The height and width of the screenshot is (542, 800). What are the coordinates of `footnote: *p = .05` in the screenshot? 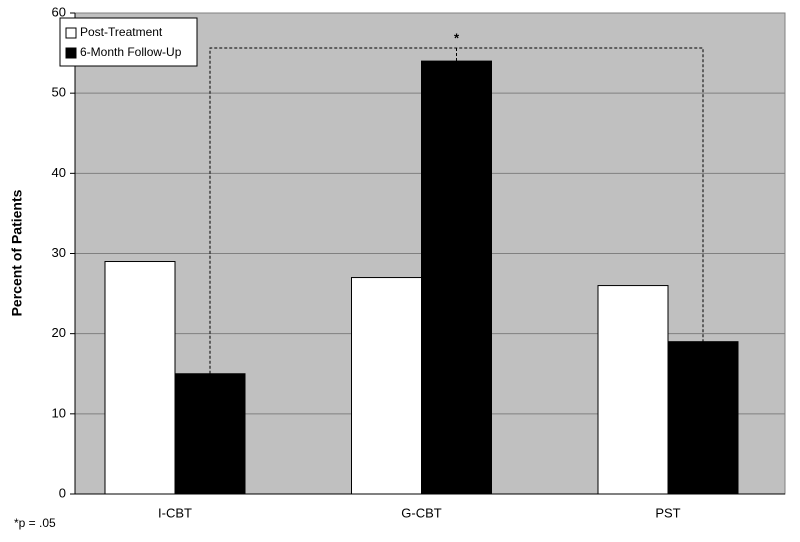 It's located at (35, 523).